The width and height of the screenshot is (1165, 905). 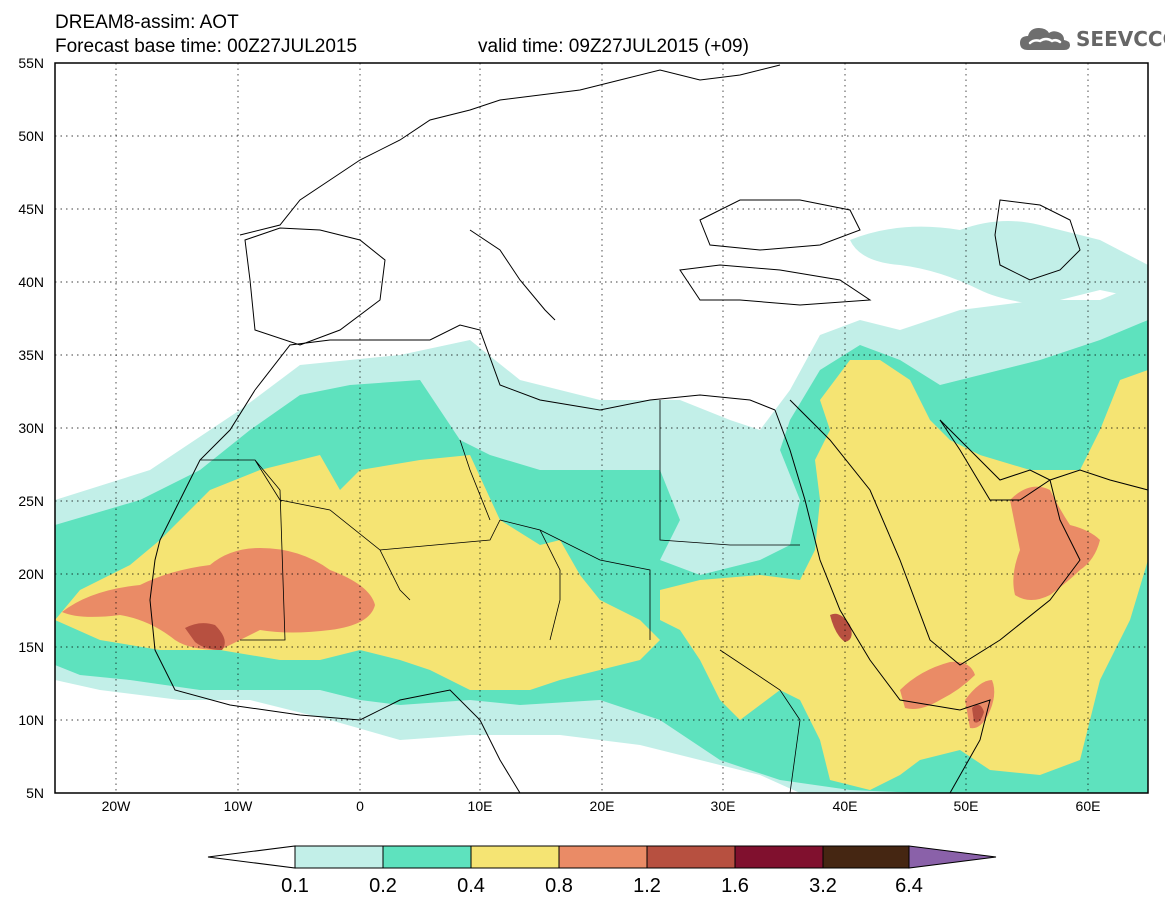 I want to click on cloud-icon, so click(x=1045, y=39).